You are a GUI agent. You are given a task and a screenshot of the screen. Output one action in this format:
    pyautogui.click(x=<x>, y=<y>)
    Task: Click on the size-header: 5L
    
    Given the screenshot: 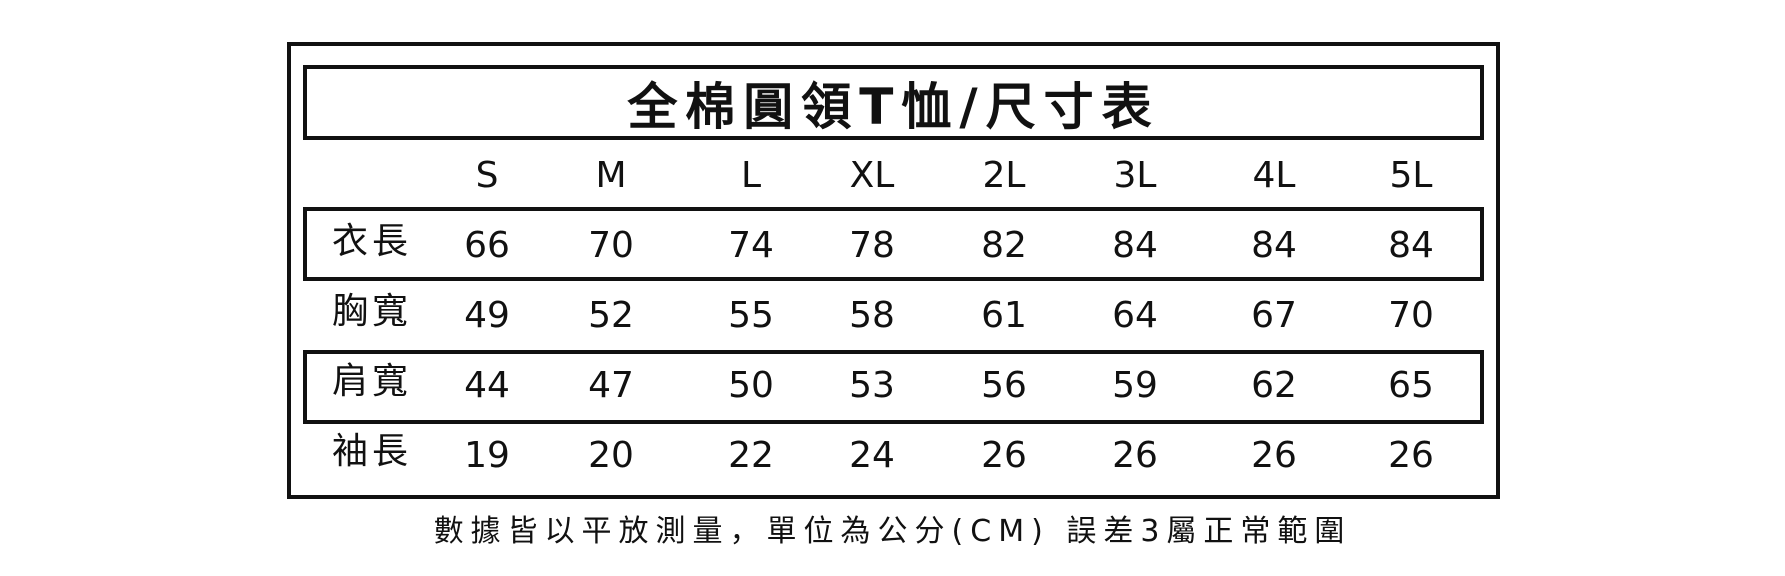 What is the action you would take?
    pyautogui.click(x=1411, y=175)
    